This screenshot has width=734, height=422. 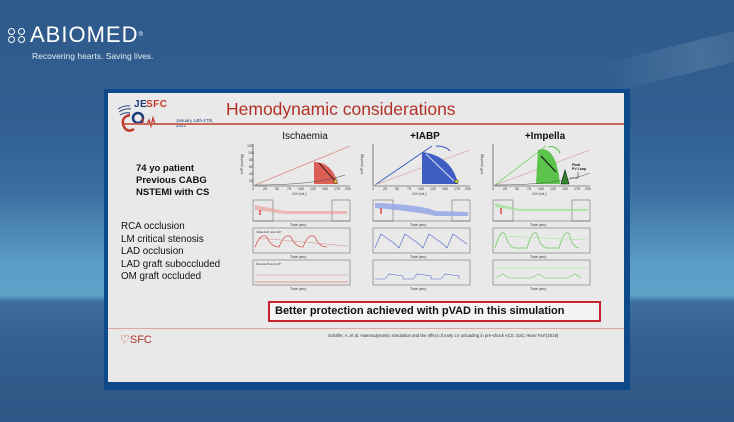 I want to click on svg-text: Final AoP and LVP, so click(x=268, y=264).